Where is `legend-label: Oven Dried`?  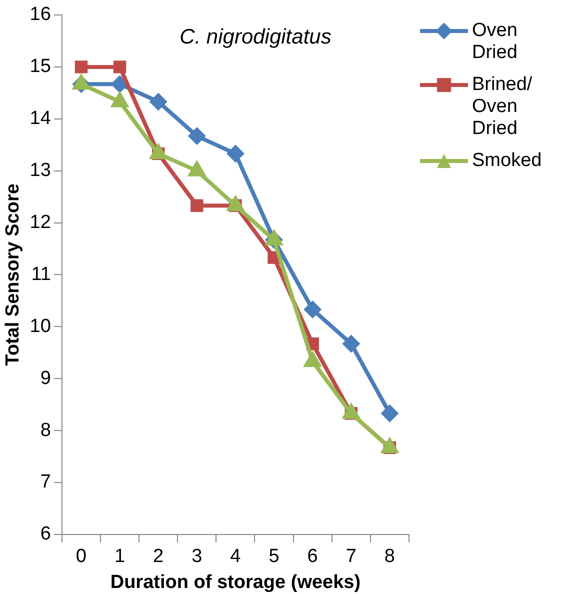
legend-label: Oven Dried is located at coordinates (495, 42).